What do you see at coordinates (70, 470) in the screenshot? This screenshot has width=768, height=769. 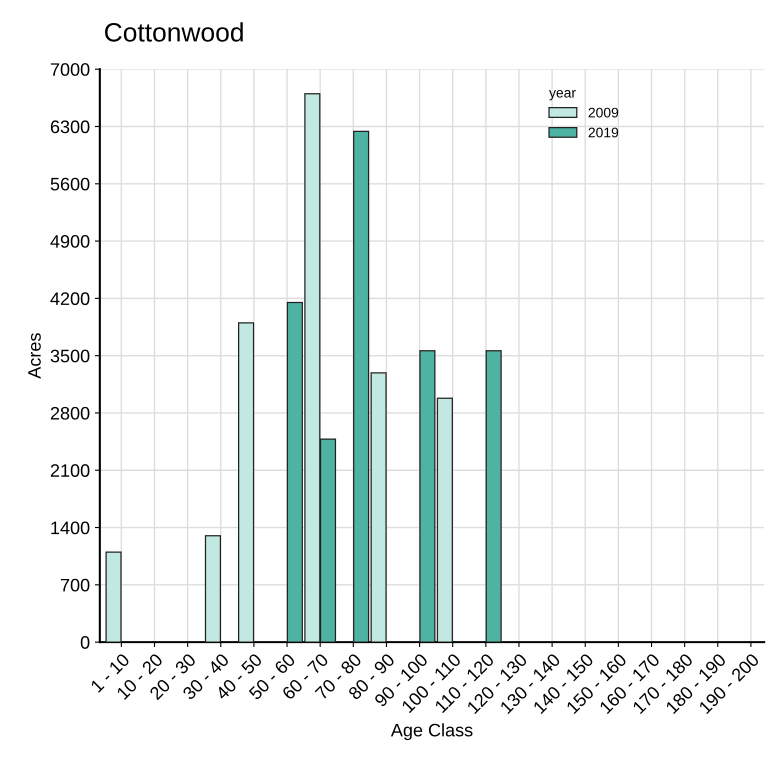 I see `y-tick-label: 2100` at bounding box center [70, 470].